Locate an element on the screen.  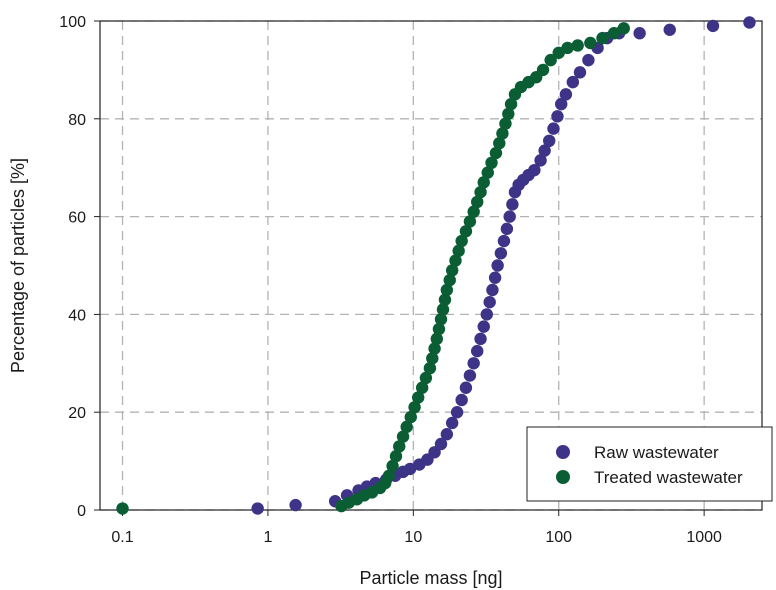
x-axis-label: Particle mass [ng] is located at coordinates (430, 578).